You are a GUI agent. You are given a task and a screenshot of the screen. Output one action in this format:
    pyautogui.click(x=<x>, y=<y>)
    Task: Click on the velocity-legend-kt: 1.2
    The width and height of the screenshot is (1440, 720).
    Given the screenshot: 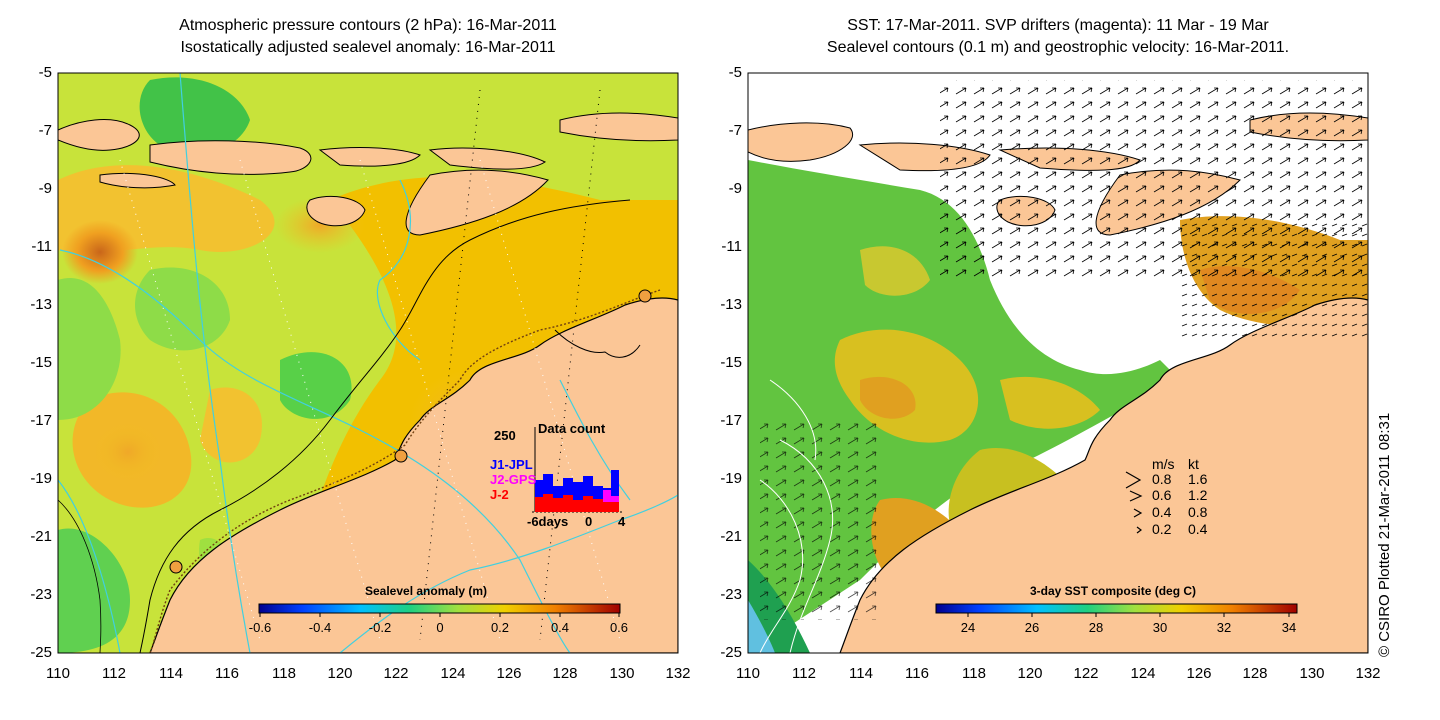 What is the action you would take?
    pyautogui.click(x=1198, y=495)
    